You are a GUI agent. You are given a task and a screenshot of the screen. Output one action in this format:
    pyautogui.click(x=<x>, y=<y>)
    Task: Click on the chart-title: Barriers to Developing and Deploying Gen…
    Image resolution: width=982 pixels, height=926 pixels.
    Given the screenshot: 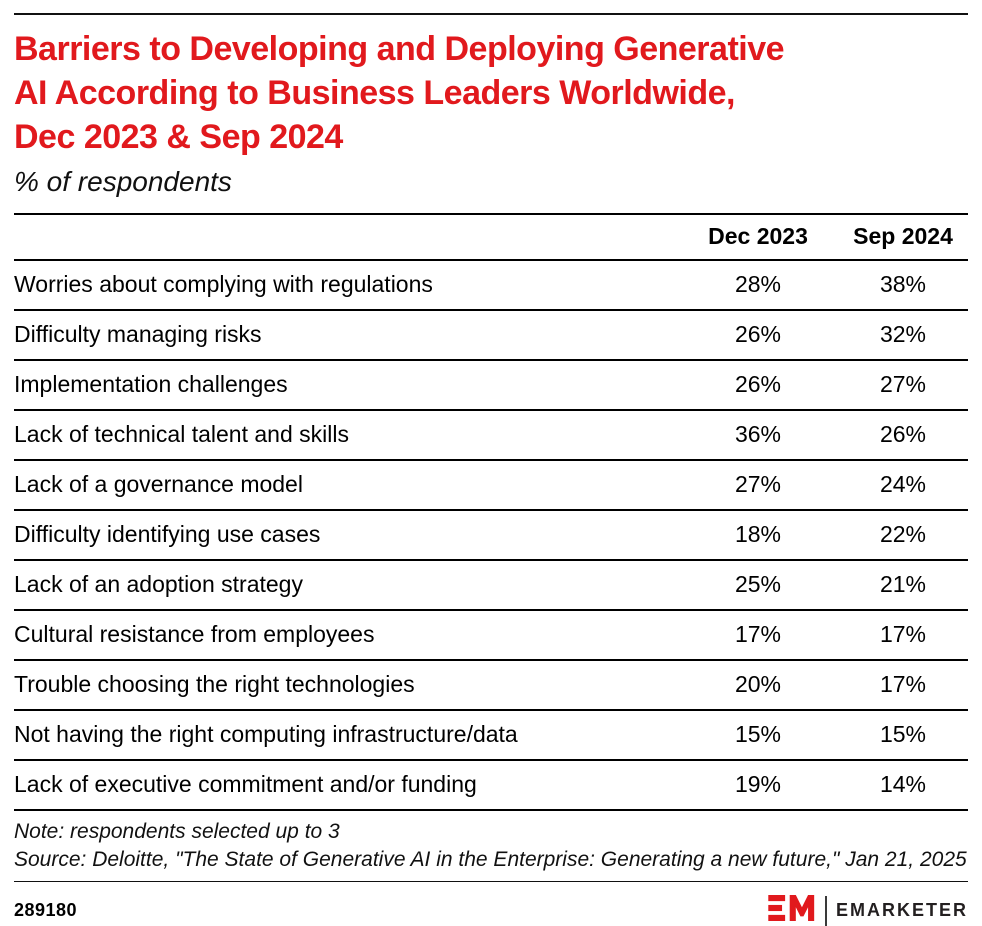 What is the action you would take?
    pyautogui.click(x=491, y=93)
    